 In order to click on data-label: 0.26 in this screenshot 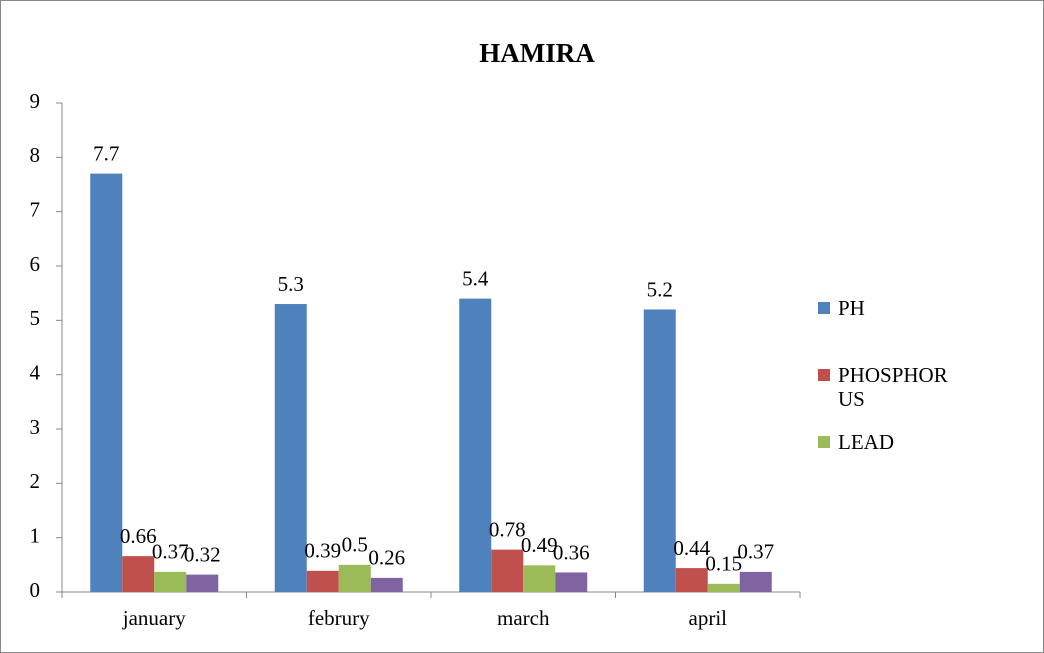, I will do `click(386, 558)`.